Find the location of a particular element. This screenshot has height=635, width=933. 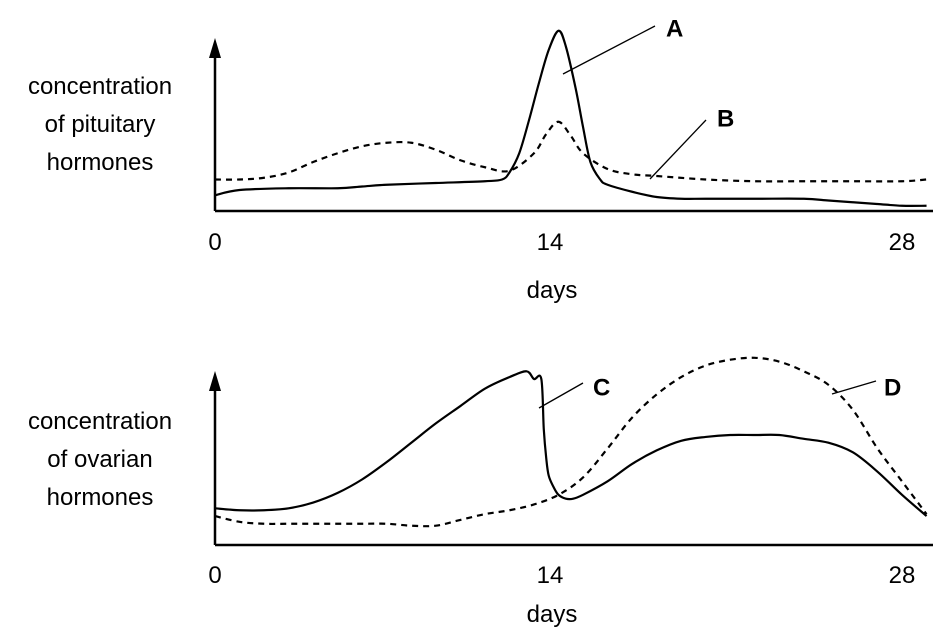

chart2-ylabel-line: of ovarian is located at coordinates (100, 459).